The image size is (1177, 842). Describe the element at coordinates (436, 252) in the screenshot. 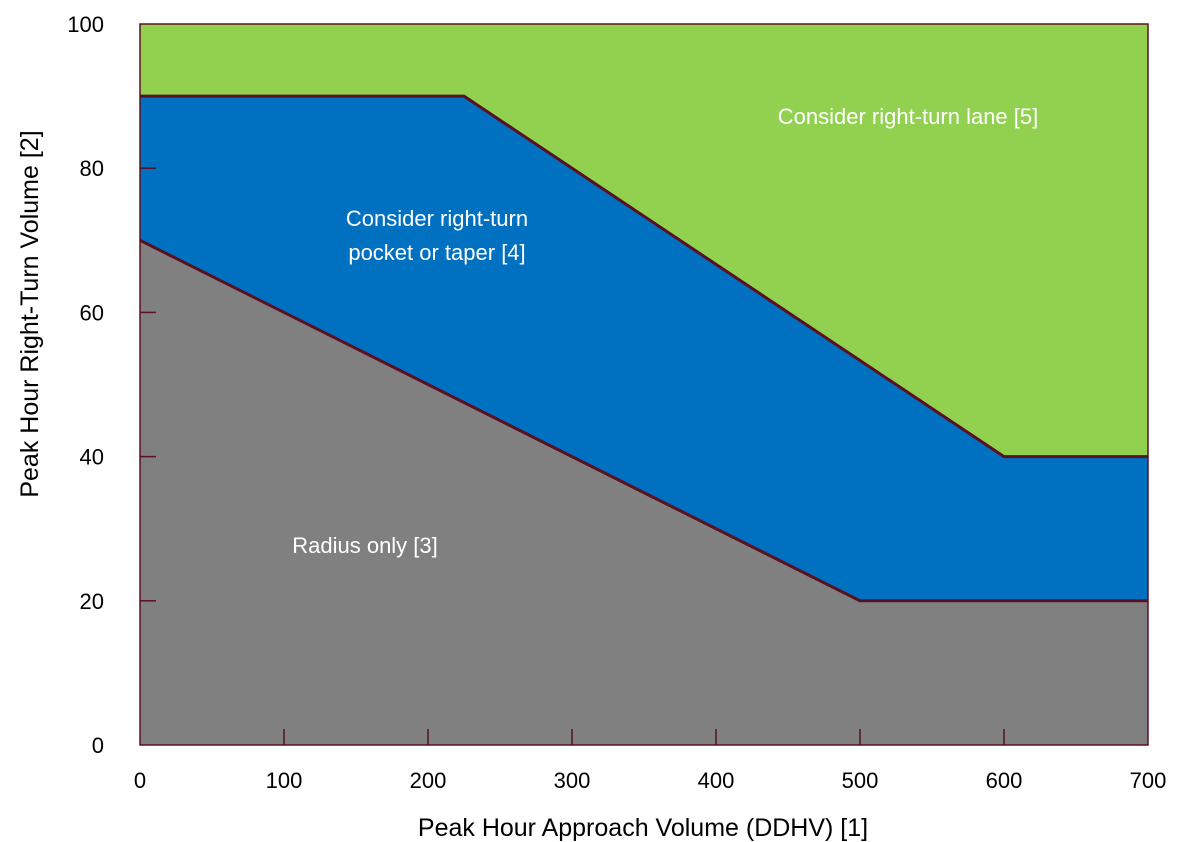

I see `region-label-pocket-taper-line-2: pocket or taper [4]` at that location.